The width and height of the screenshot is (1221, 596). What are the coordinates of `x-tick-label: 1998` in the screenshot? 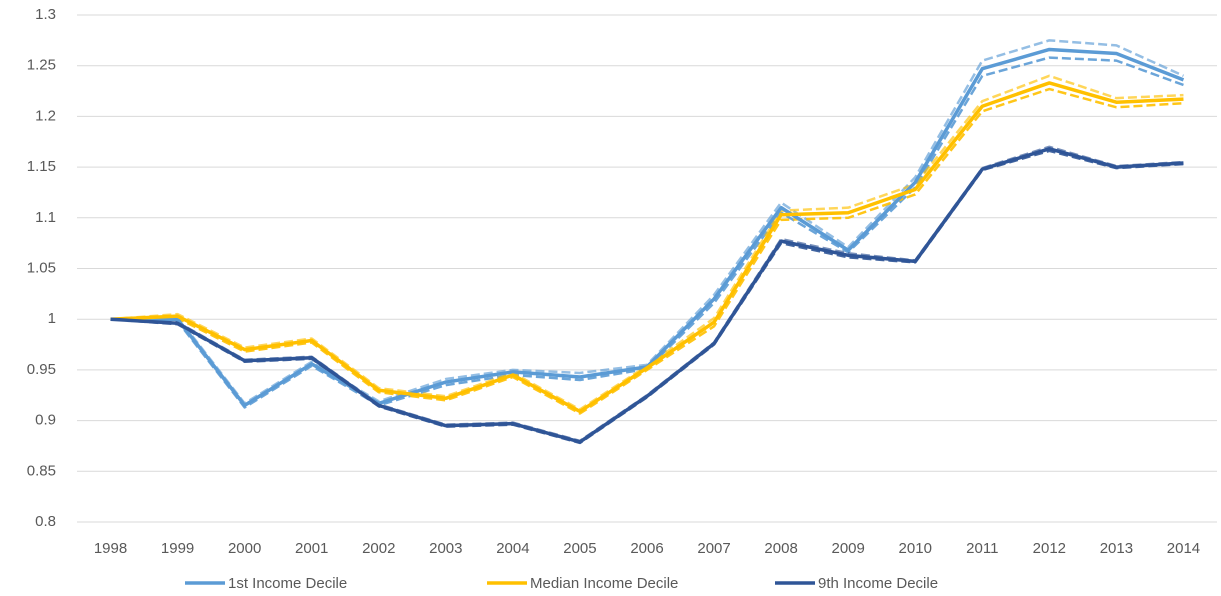 It's located at (110, 548).